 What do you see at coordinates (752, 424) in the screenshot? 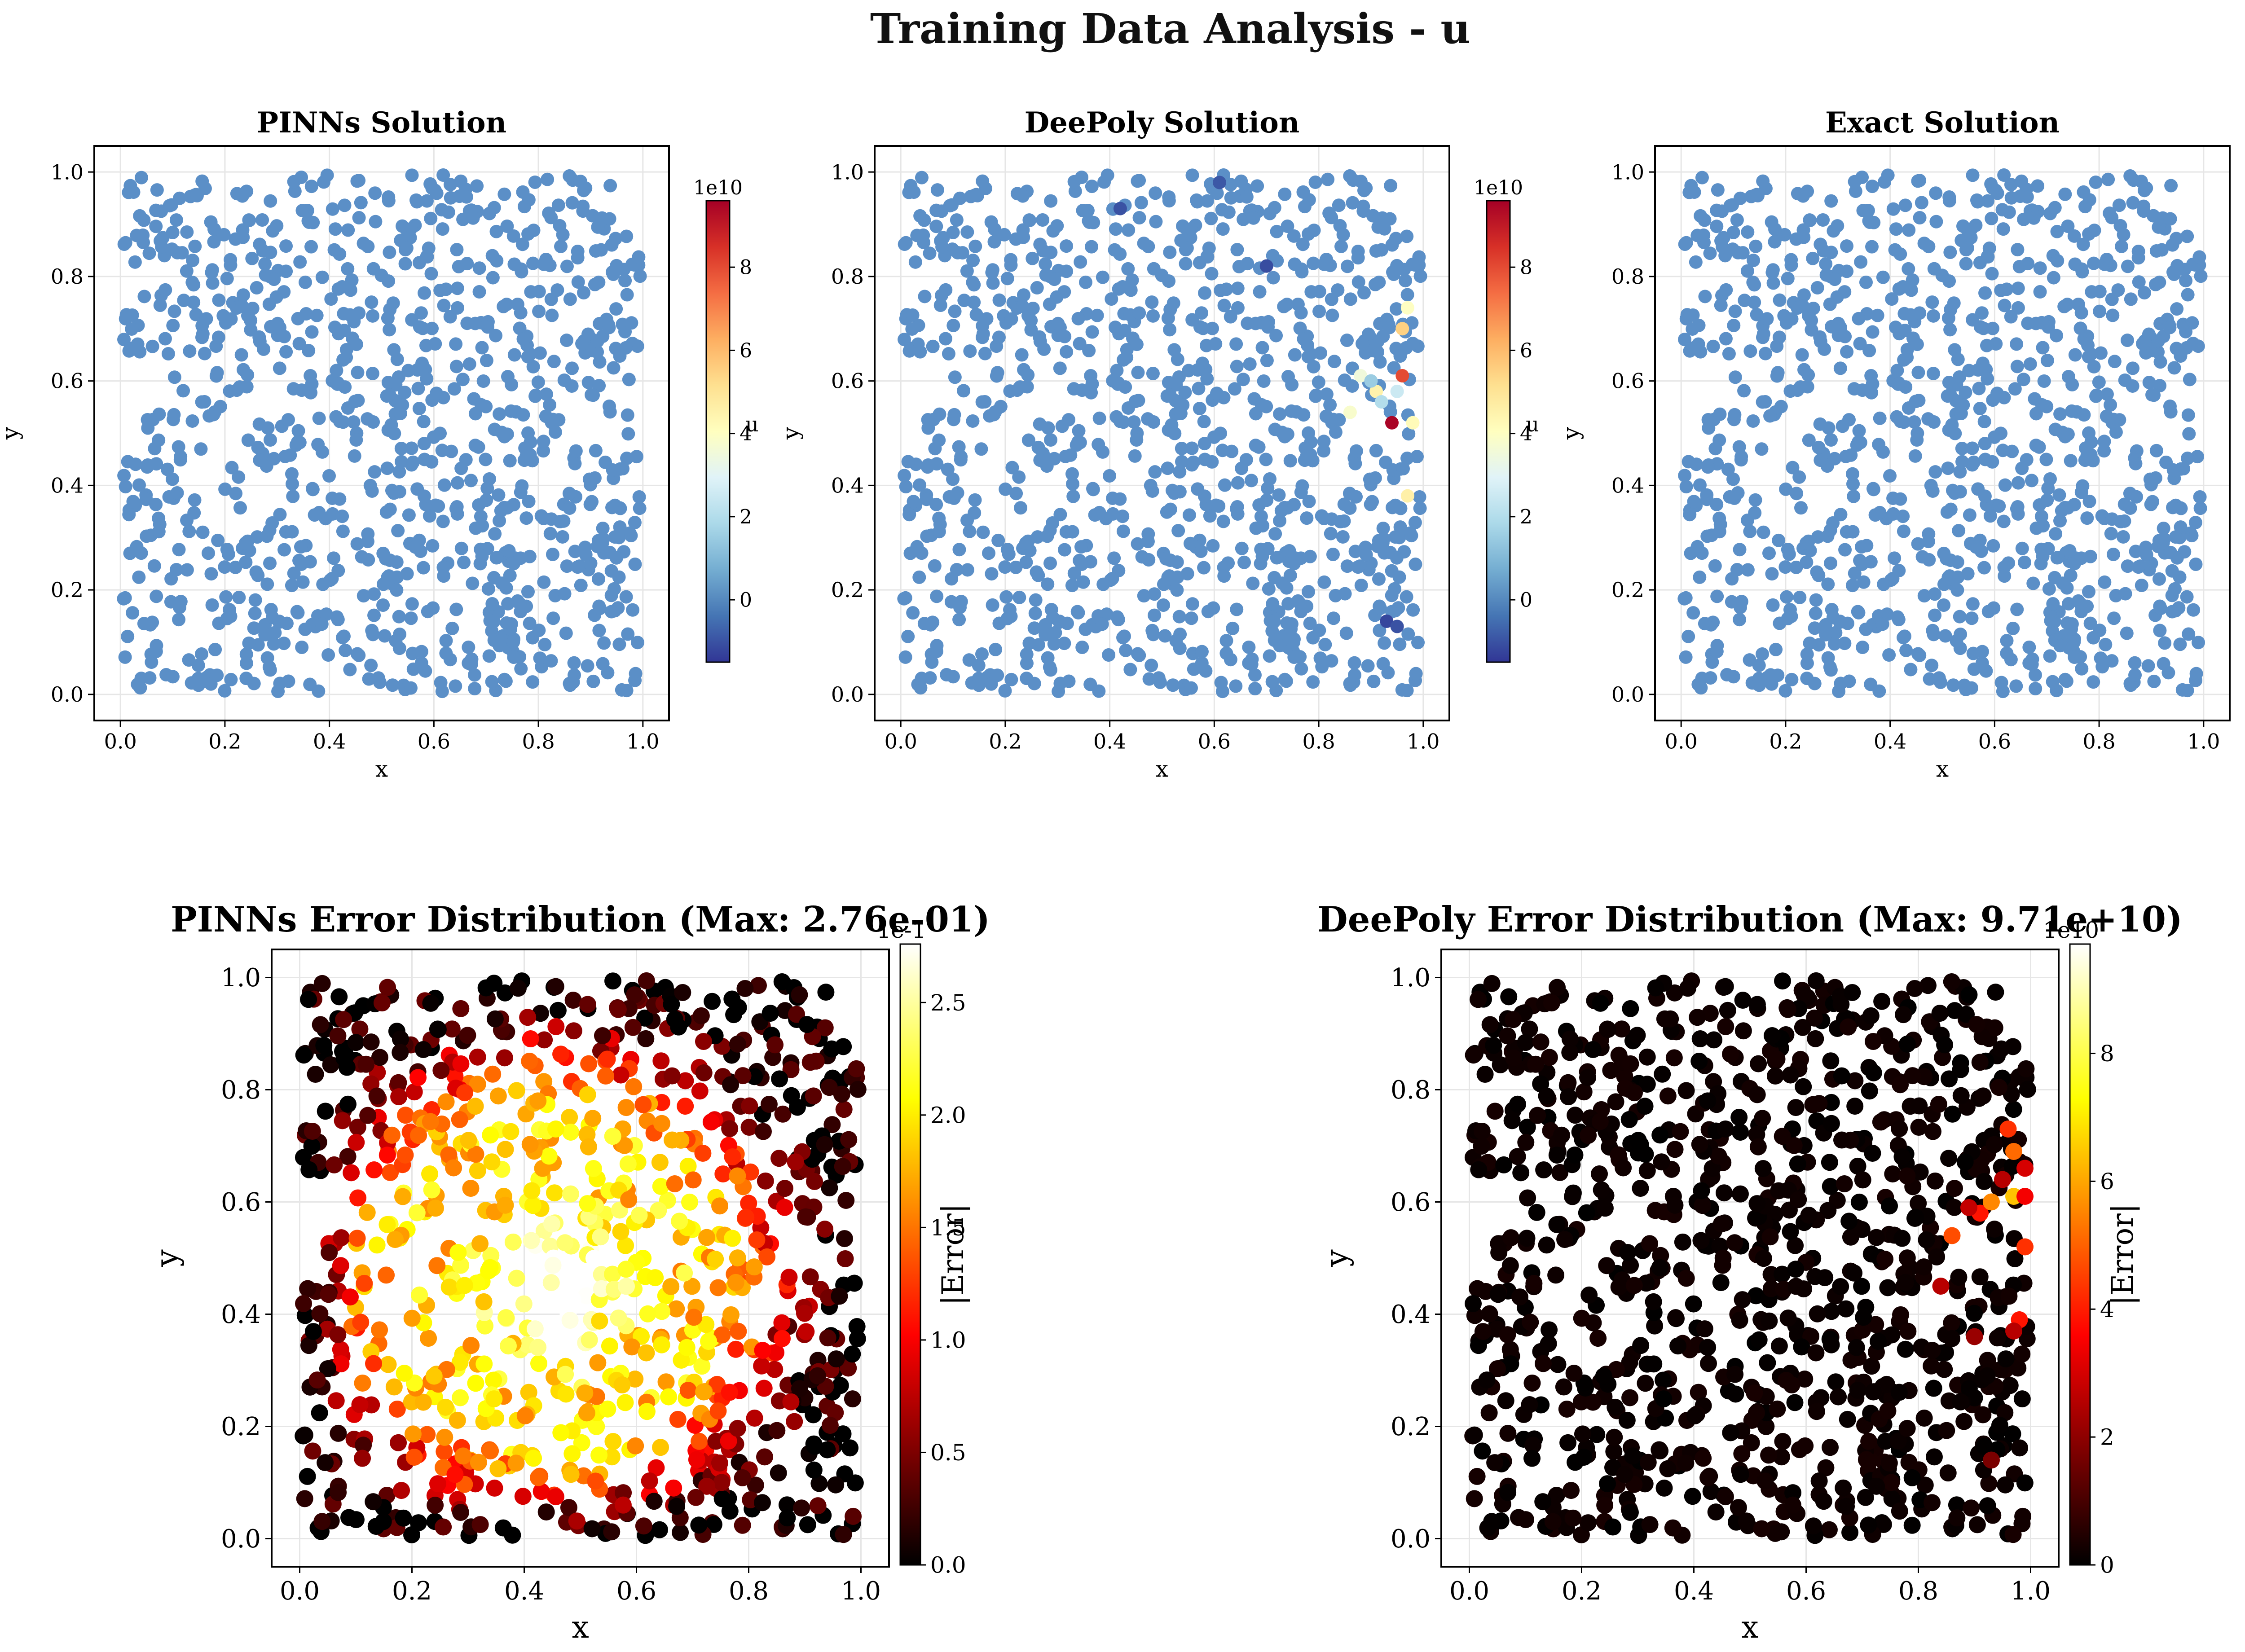
I see `pinns_solution-colorbar-label: u` at bounding box center [752, 424].